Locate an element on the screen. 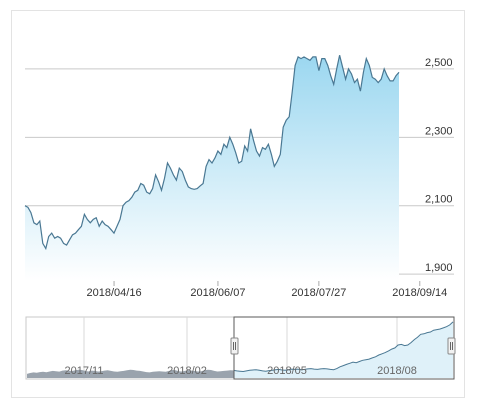  x-axis-ticks: 2018/04/16 2018/06/07 2018/07/27 2018/09/14 is located at coordinates (267, 290).